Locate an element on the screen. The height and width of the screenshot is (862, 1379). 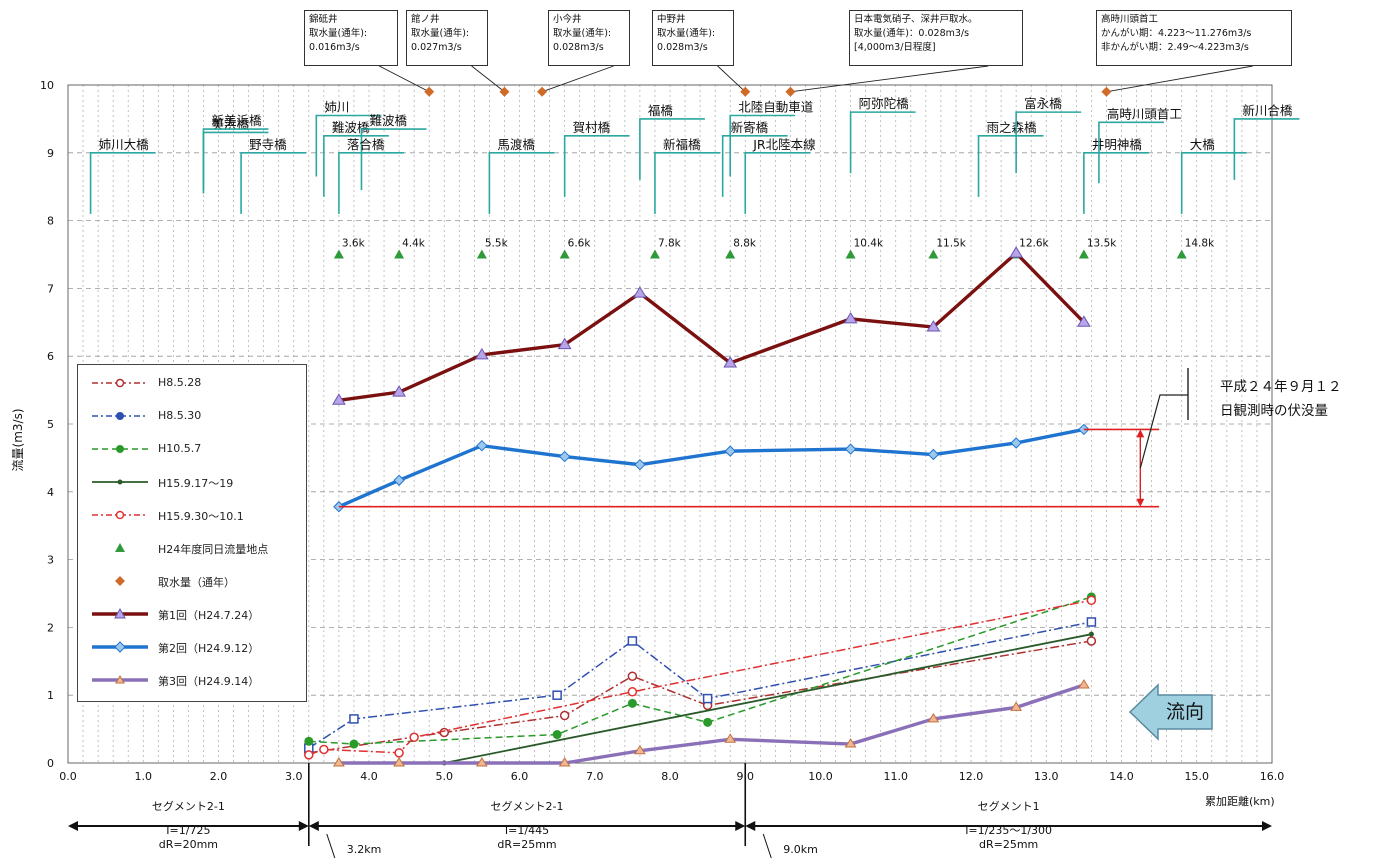
measurement-point-label: 7.8k is located at coordinates (670, 244).